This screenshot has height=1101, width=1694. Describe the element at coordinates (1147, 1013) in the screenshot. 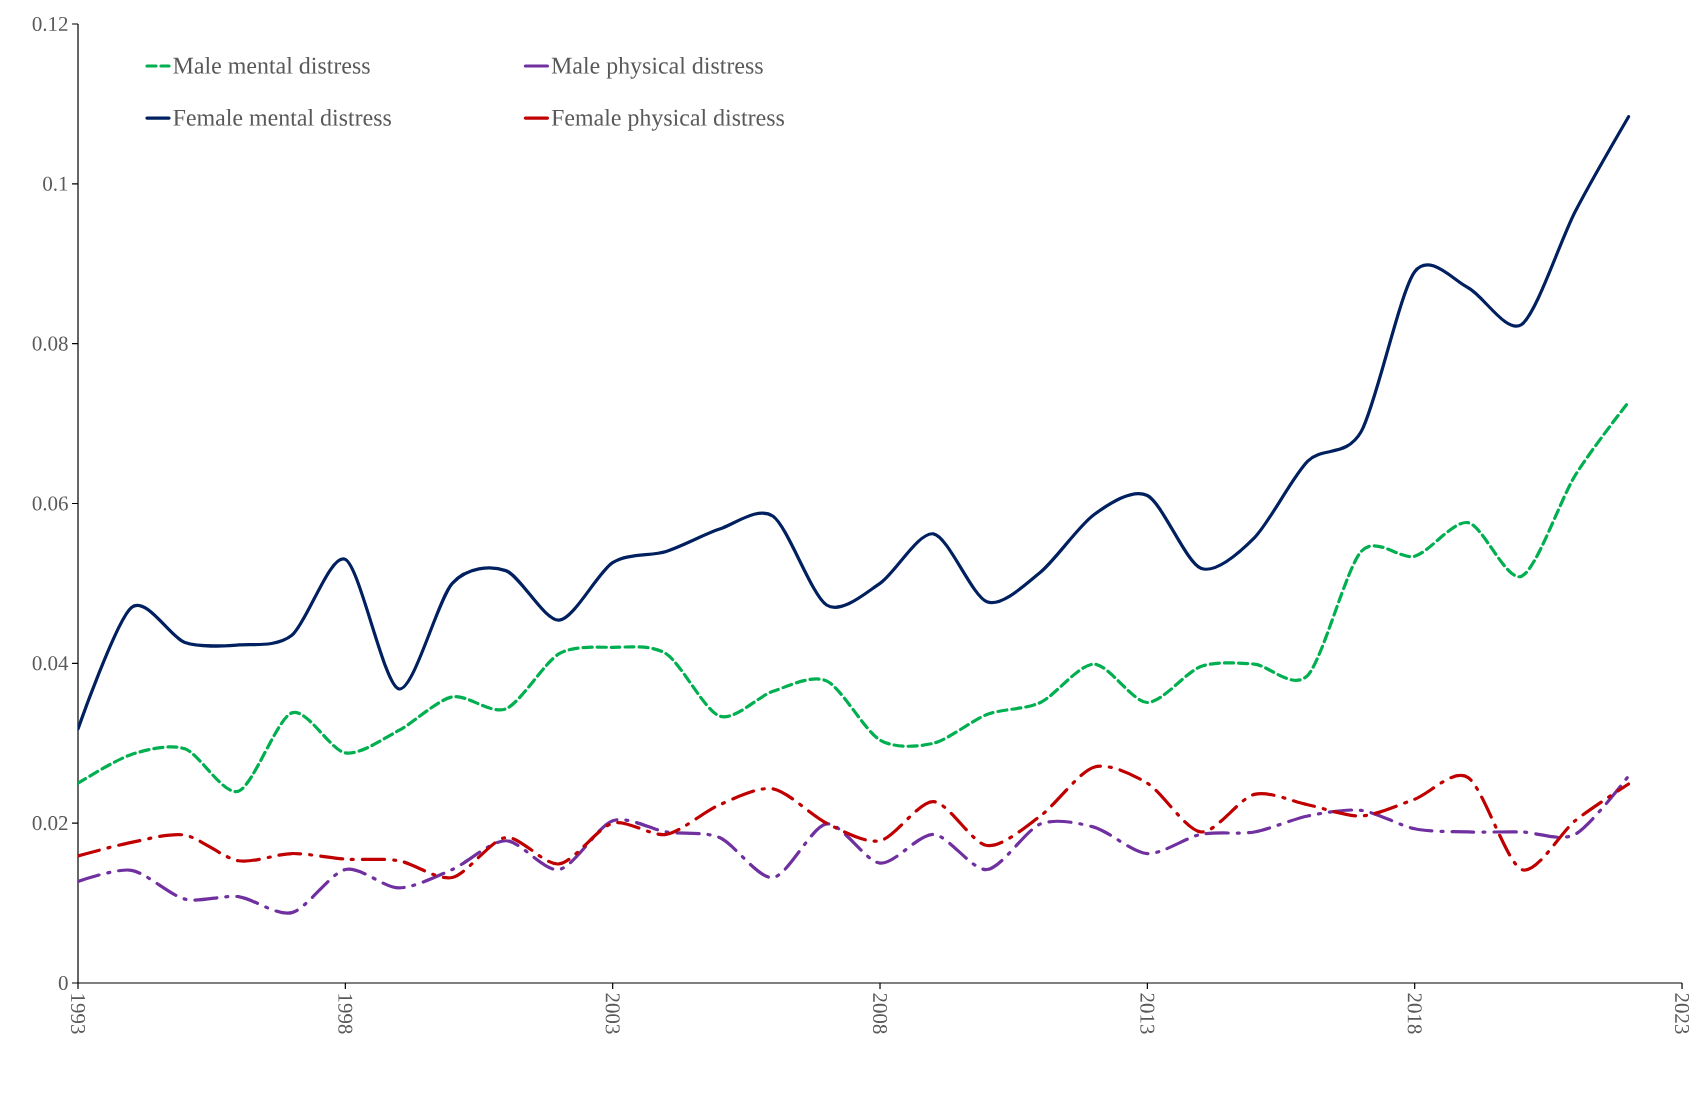

I see `x-tick-label: 2013` at that location.